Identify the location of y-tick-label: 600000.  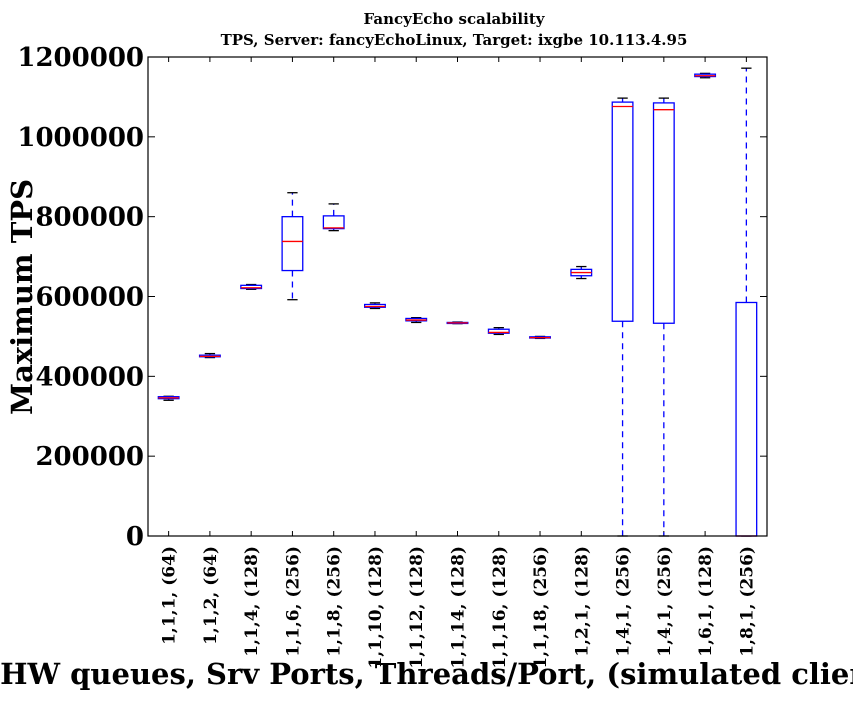
(89, 298).